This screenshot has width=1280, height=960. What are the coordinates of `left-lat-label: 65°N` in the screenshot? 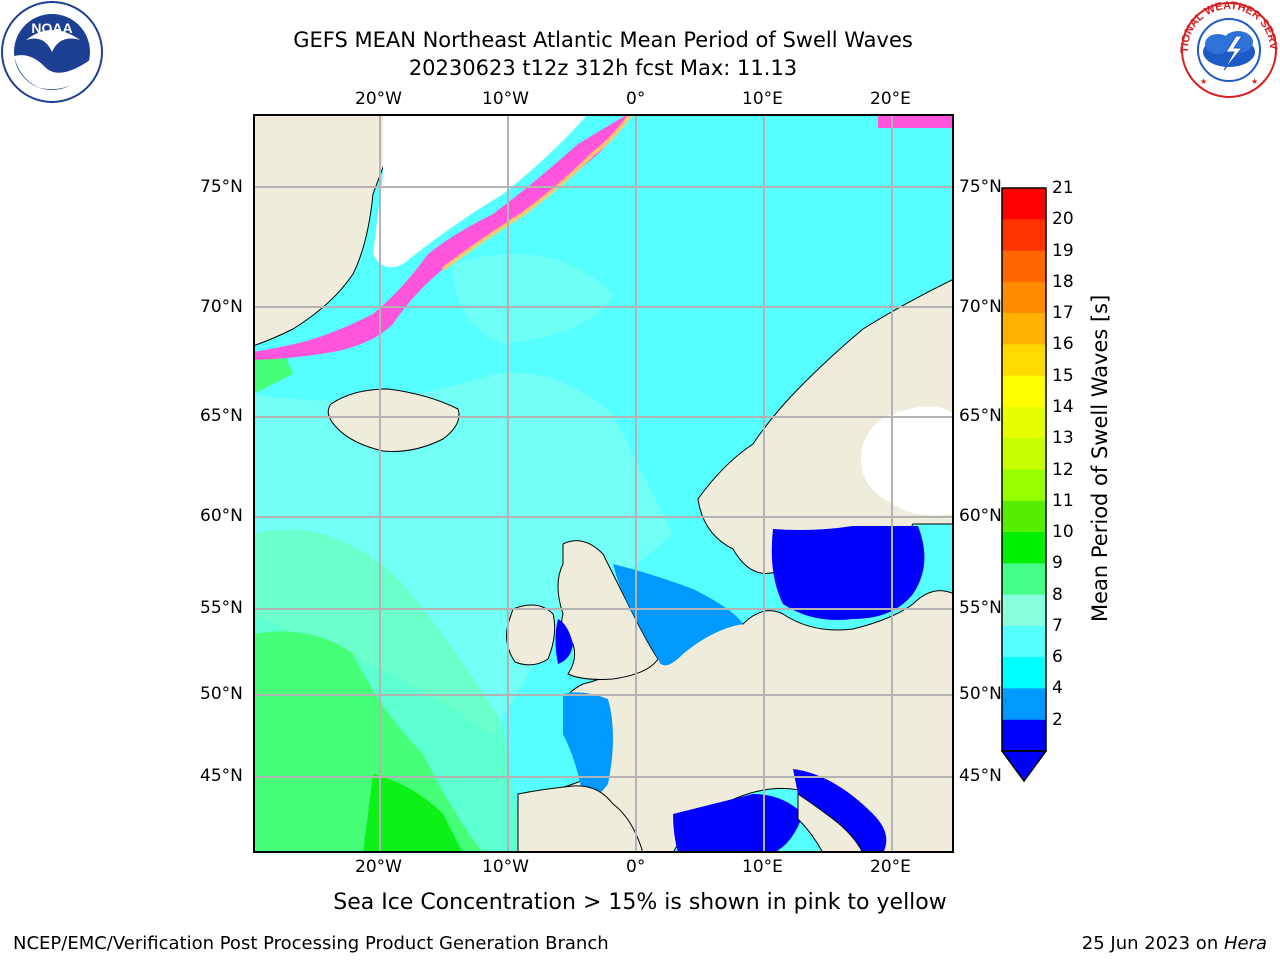 It's located at (221, 416).